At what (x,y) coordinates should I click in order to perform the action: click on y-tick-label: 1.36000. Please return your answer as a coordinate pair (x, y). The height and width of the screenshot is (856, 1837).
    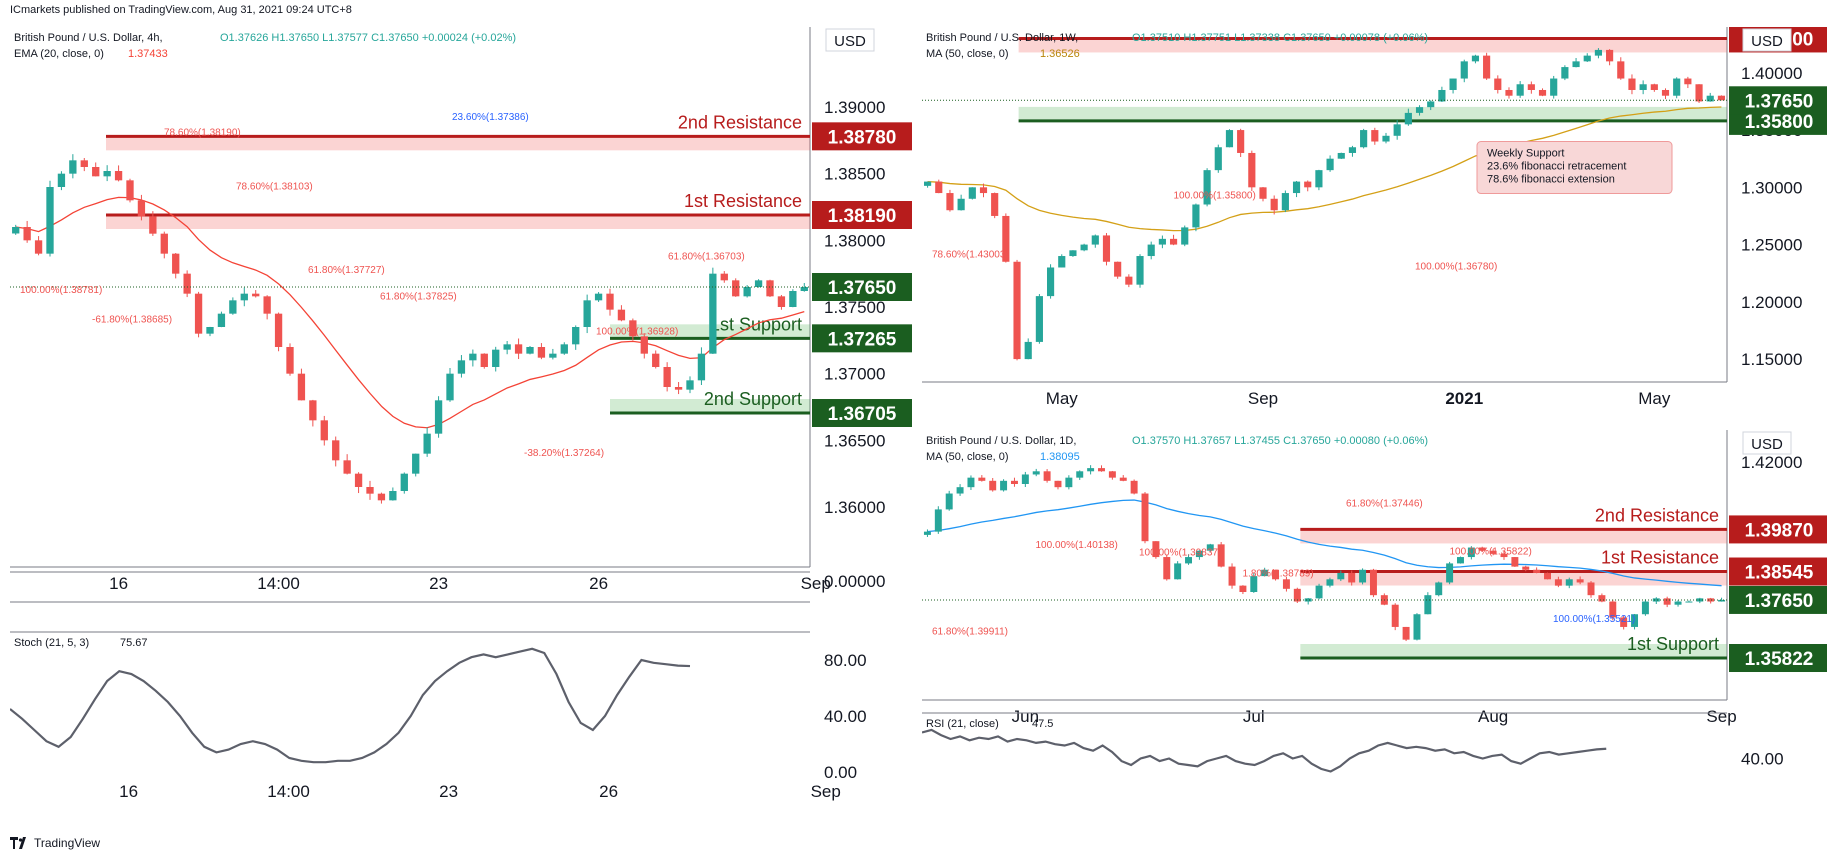
    Looking at the image, I should click on (854, 507).